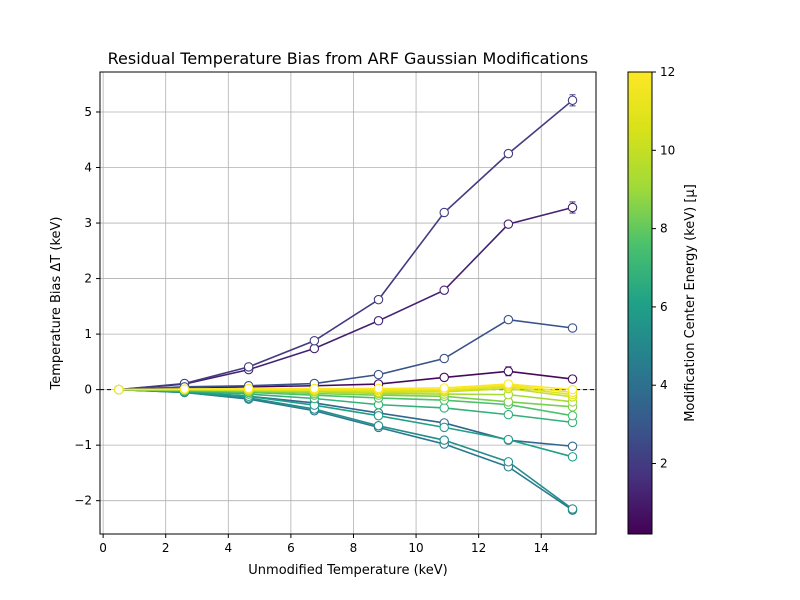 This screenshot has width=800, height=600. What do you see at coordinates (541, 548) in the screenshot?
I see `x-tick-label: 14` at bounding box center [541, 548].